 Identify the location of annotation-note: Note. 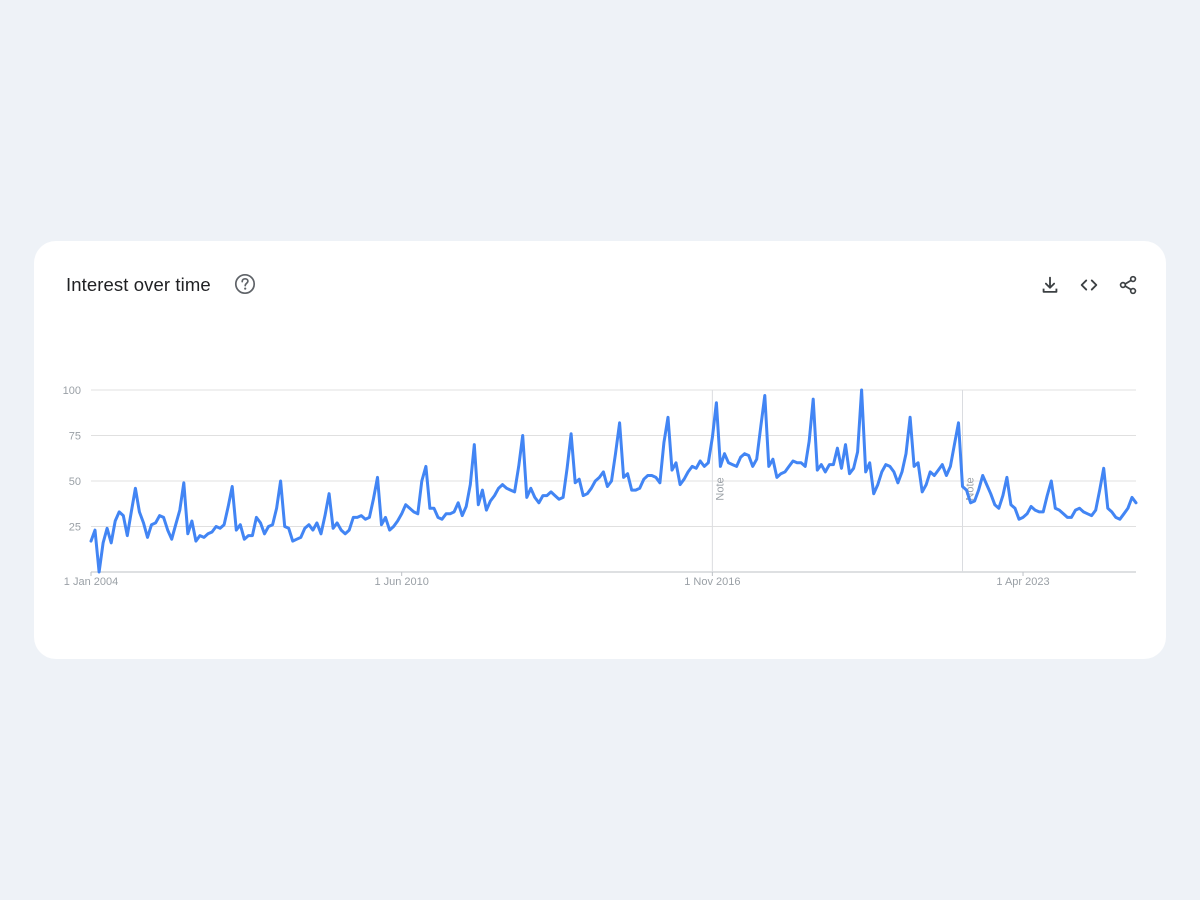
(721, 488).